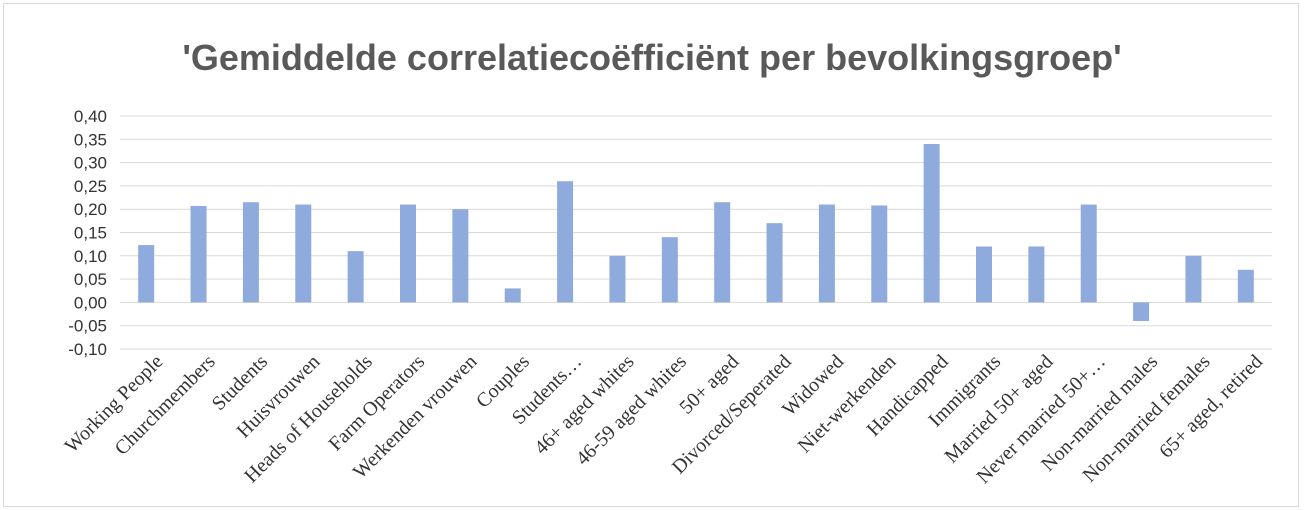  Describe the element at coordinates (90, 279) in the screenshot. I see `y-tick-label: 0,05` at that location.